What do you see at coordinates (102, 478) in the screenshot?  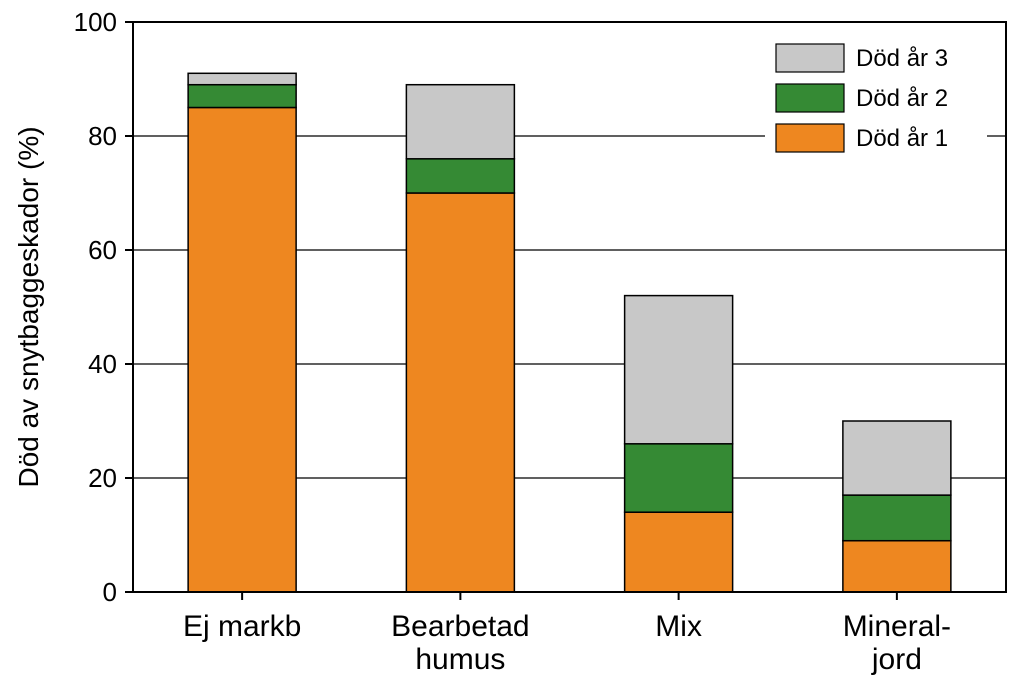 I see `y-tick-label: 20` at bounding box center [102, 478].